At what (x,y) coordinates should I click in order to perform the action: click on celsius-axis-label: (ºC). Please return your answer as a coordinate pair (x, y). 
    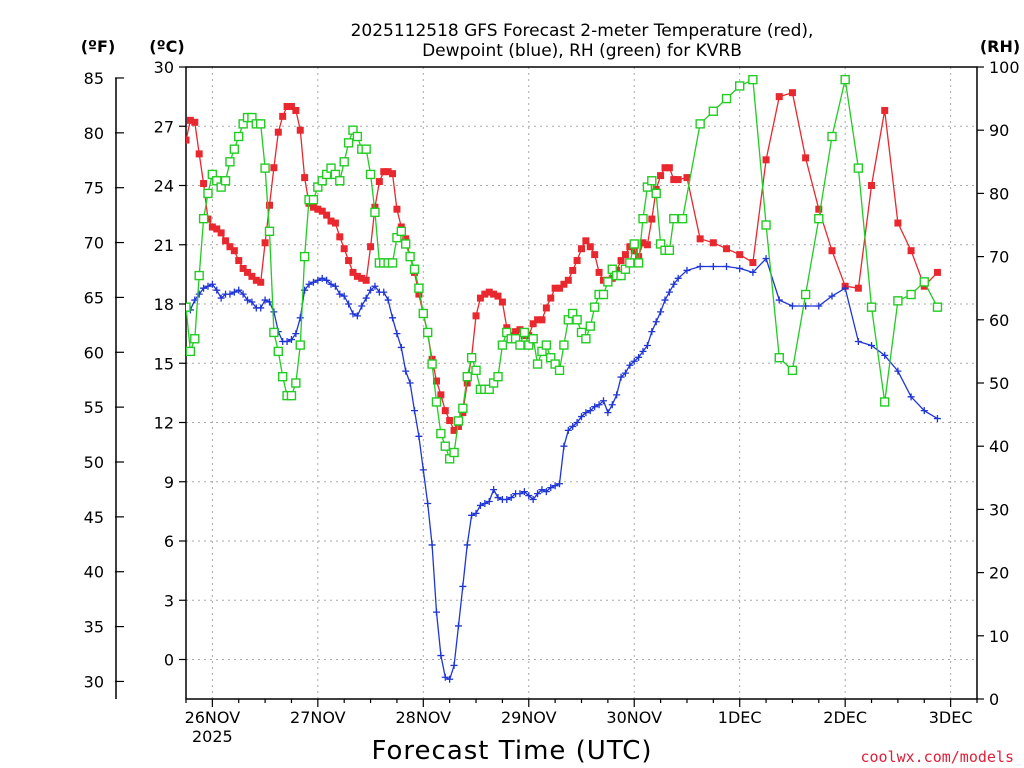
    Looking at the image, I should click on (166, 46).